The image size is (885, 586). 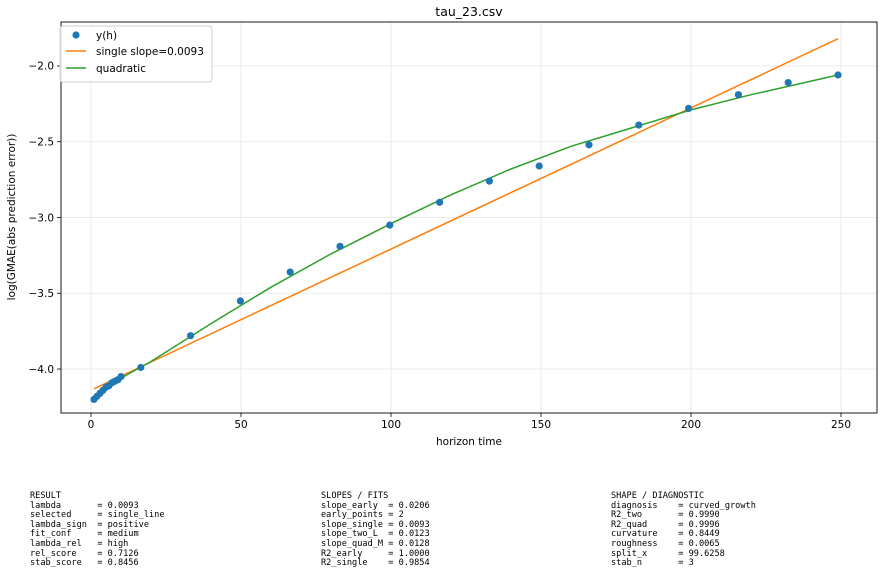 I want to click on x-axis-label: horizon time, so click(x=469, y=442).